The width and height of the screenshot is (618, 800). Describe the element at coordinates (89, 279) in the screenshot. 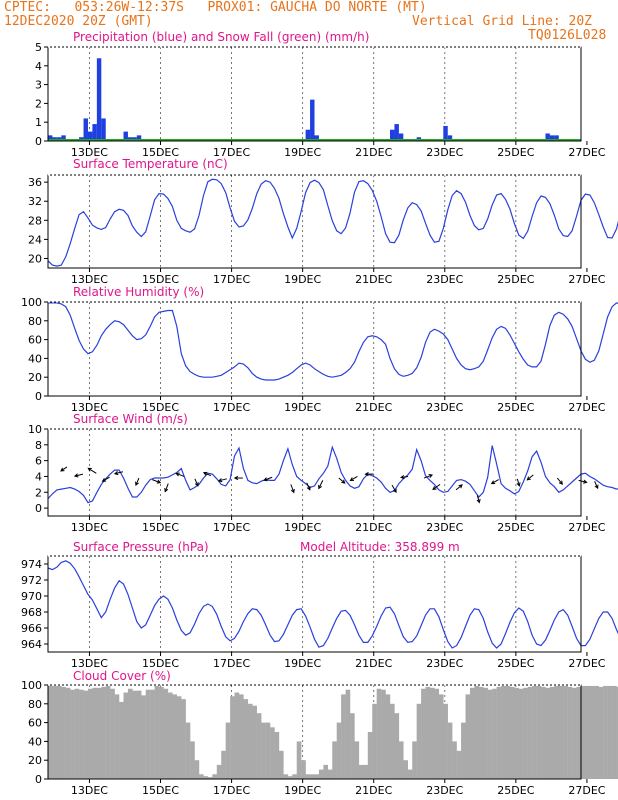

I see `x-tick-label: 13DEC` at that location.